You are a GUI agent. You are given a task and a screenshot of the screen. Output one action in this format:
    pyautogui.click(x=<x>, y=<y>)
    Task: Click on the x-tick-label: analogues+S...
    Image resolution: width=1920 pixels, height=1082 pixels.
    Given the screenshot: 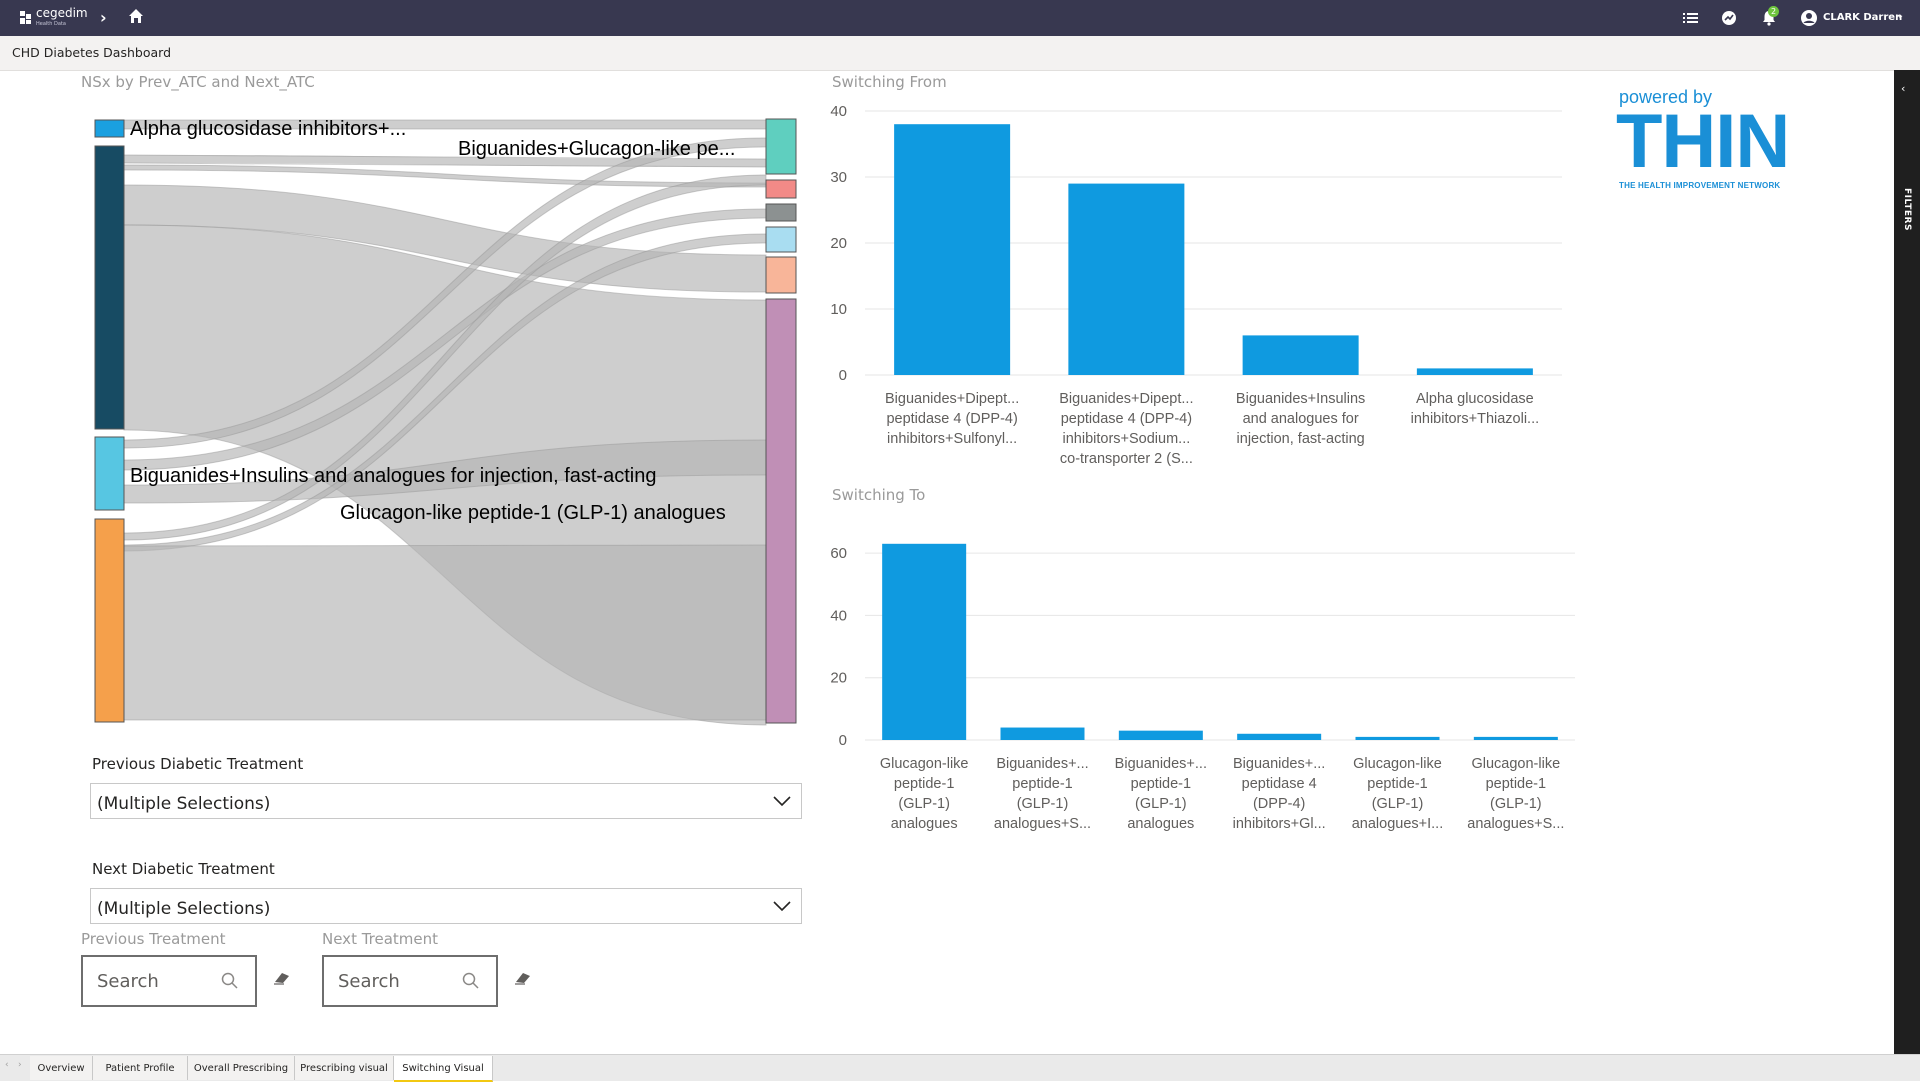 What is the action you would take?
    pyautogui.click(x=1515, y=824)
    